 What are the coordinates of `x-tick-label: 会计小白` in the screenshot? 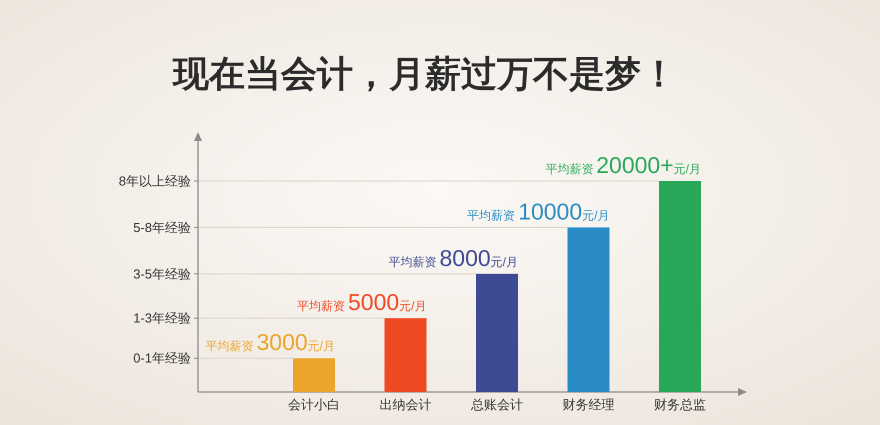 It's located at (314, 404).